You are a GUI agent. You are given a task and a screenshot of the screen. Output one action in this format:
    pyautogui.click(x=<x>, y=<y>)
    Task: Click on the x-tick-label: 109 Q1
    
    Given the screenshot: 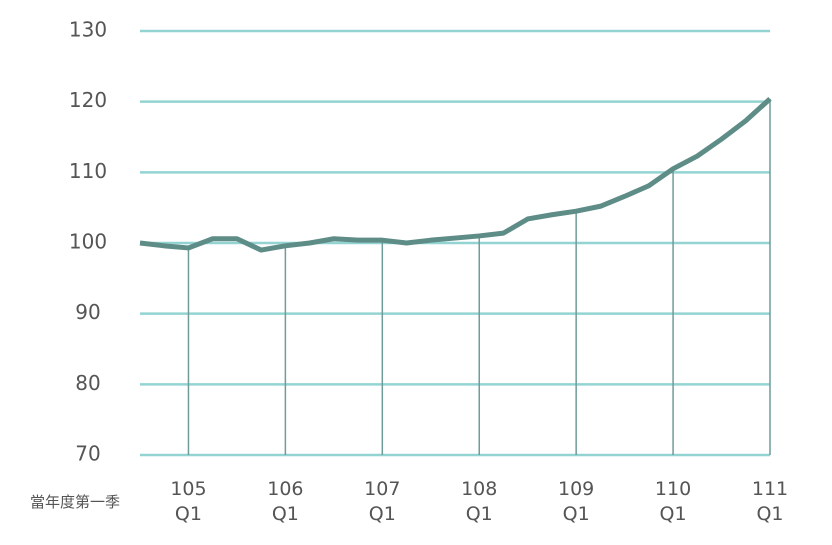 What is the action you would take?
    pyautogui.click(x=576, y=501)
    